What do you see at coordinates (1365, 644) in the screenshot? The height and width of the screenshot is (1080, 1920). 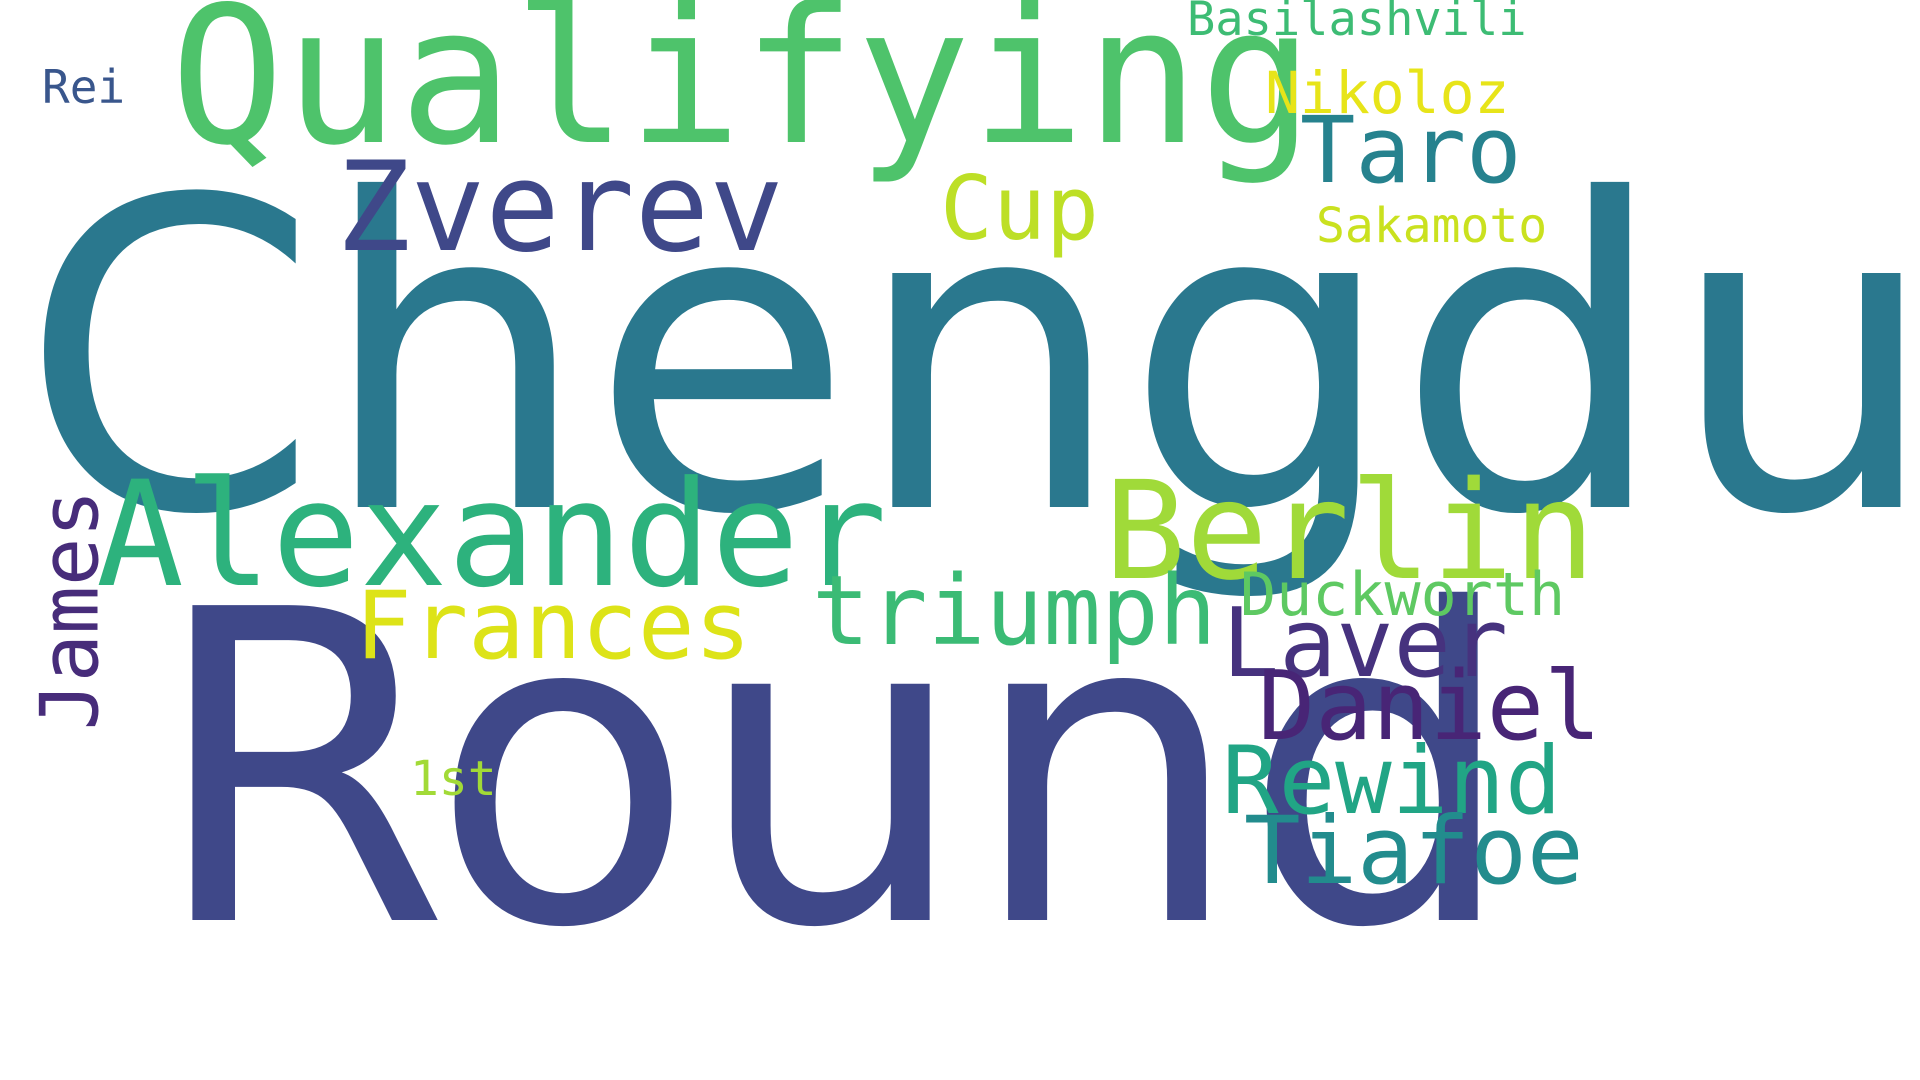 I see `word-laver: Laver` at bounding box center [1365, 644].